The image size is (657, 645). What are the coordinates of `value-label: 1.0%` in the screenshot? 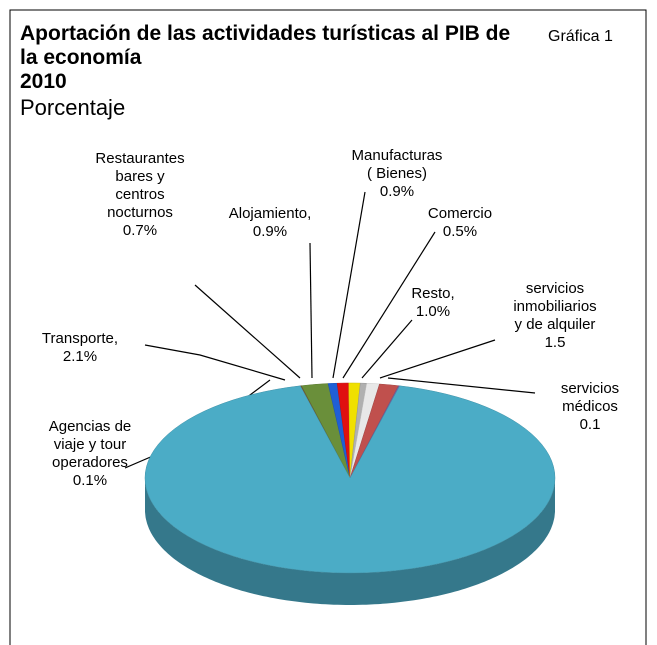 It's located at (433, 311).